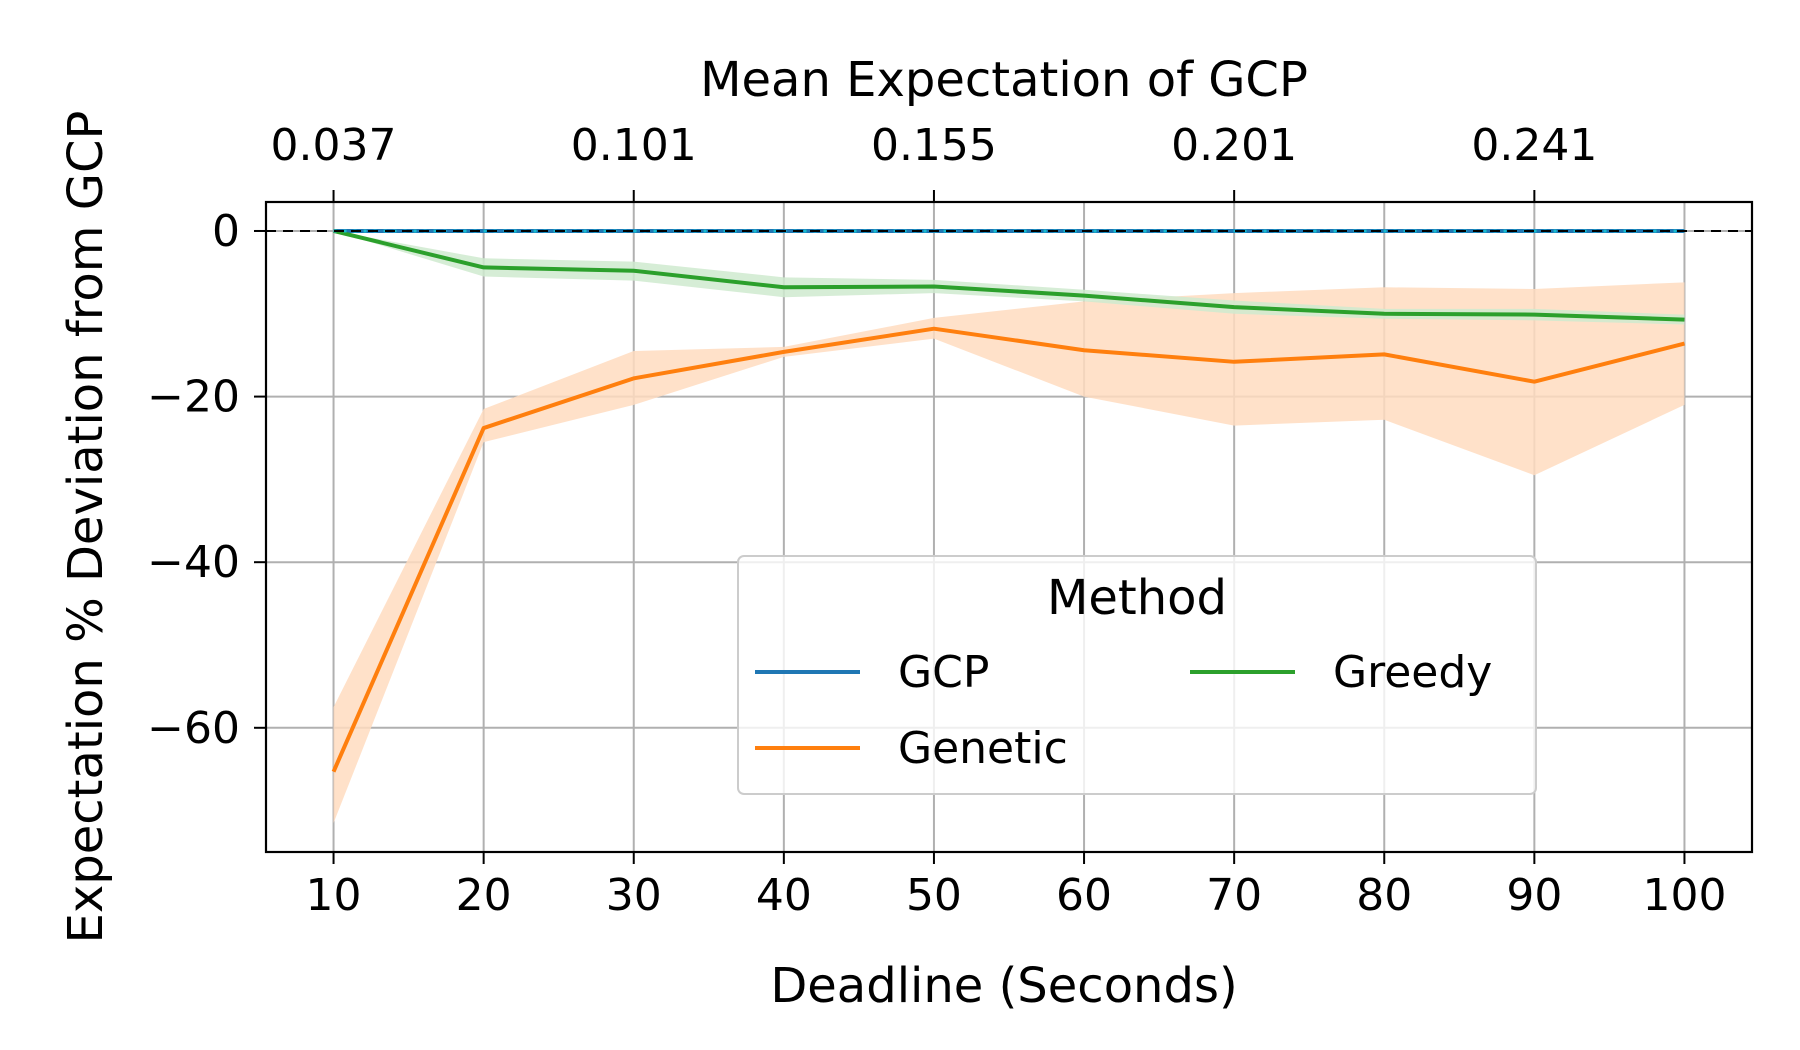 The height and width of the screenshot is (1050, 1800). Describe the element at coordinates (934, 895) in the screenshot. I see `x-tick-label: 50` at that location.